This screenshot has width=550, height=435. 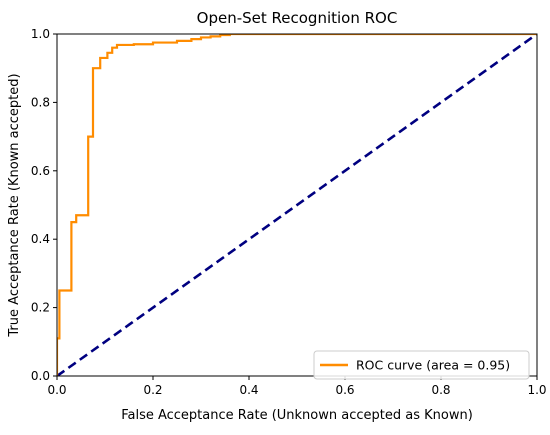 I want to click on legend: ROC curve (area = 0.95), so click(x=421, y=365).